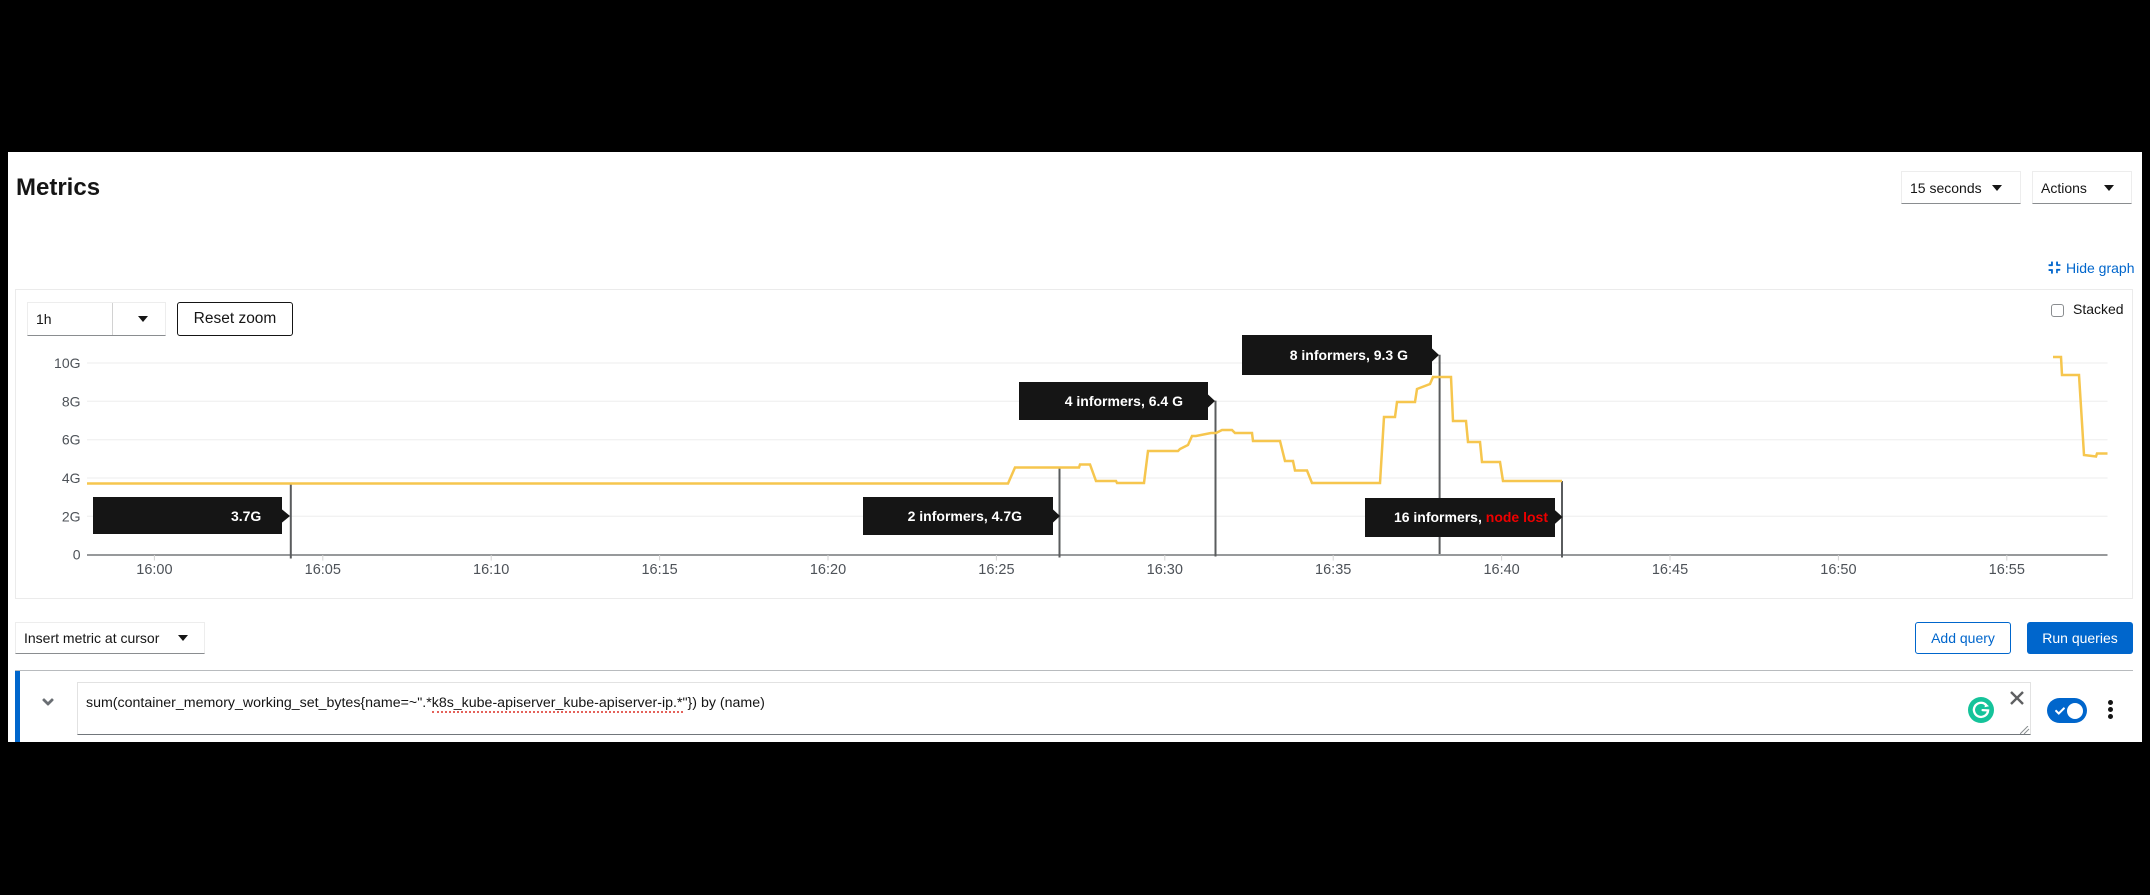 The height and width of the screenshot is (895, 2150). I want to click on svg-text: 16:20, so click(828, 570).